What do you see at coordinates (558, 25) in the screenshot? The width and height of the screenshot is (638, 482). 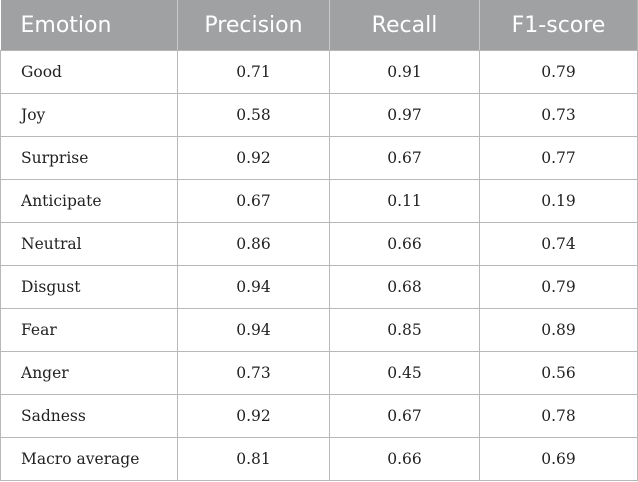 I see `header-f1-score: F1-score` at bounding box center [558, 25].